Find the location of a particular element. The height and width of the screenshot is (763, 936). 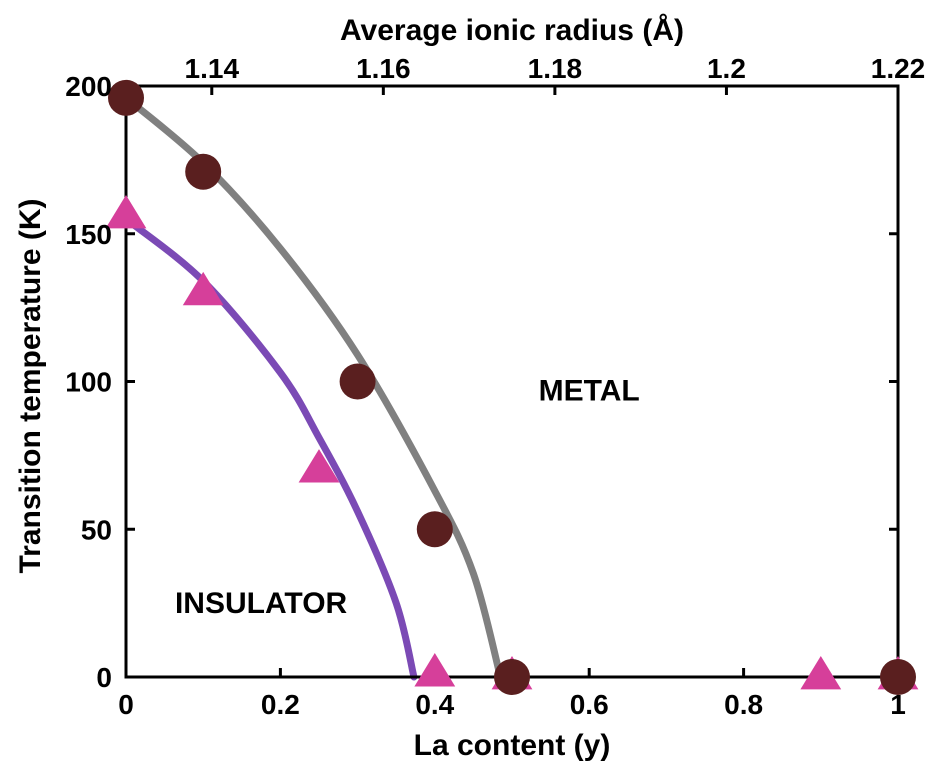

x-tick-label: 0.4 is located at coordinates (434, 704).